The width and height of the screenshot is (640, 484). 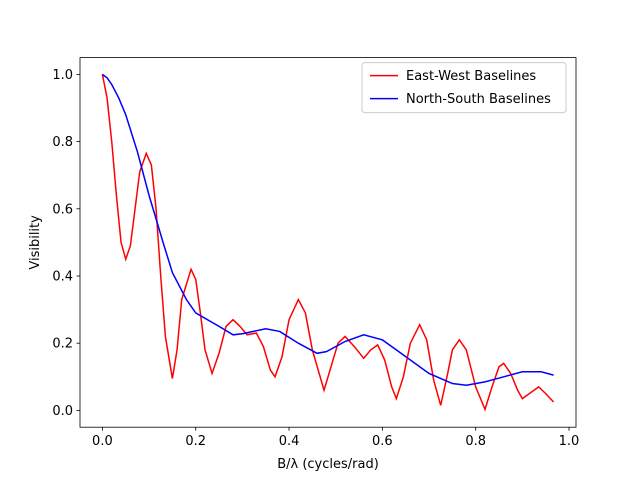 I want to click on x-axis-label: B/λ (cycles/rad), so click(x=328, y=464).